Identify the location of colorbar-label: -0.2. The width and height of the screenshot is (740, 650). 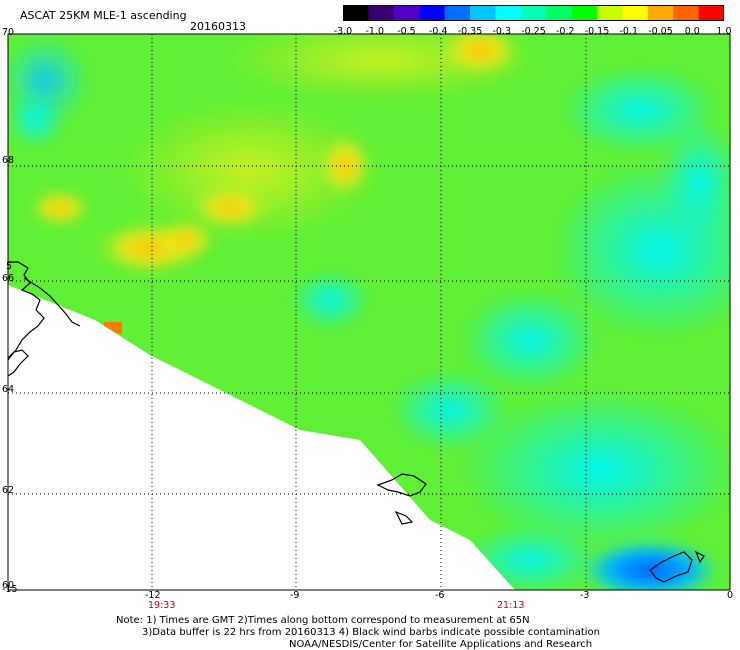
(565, 31).